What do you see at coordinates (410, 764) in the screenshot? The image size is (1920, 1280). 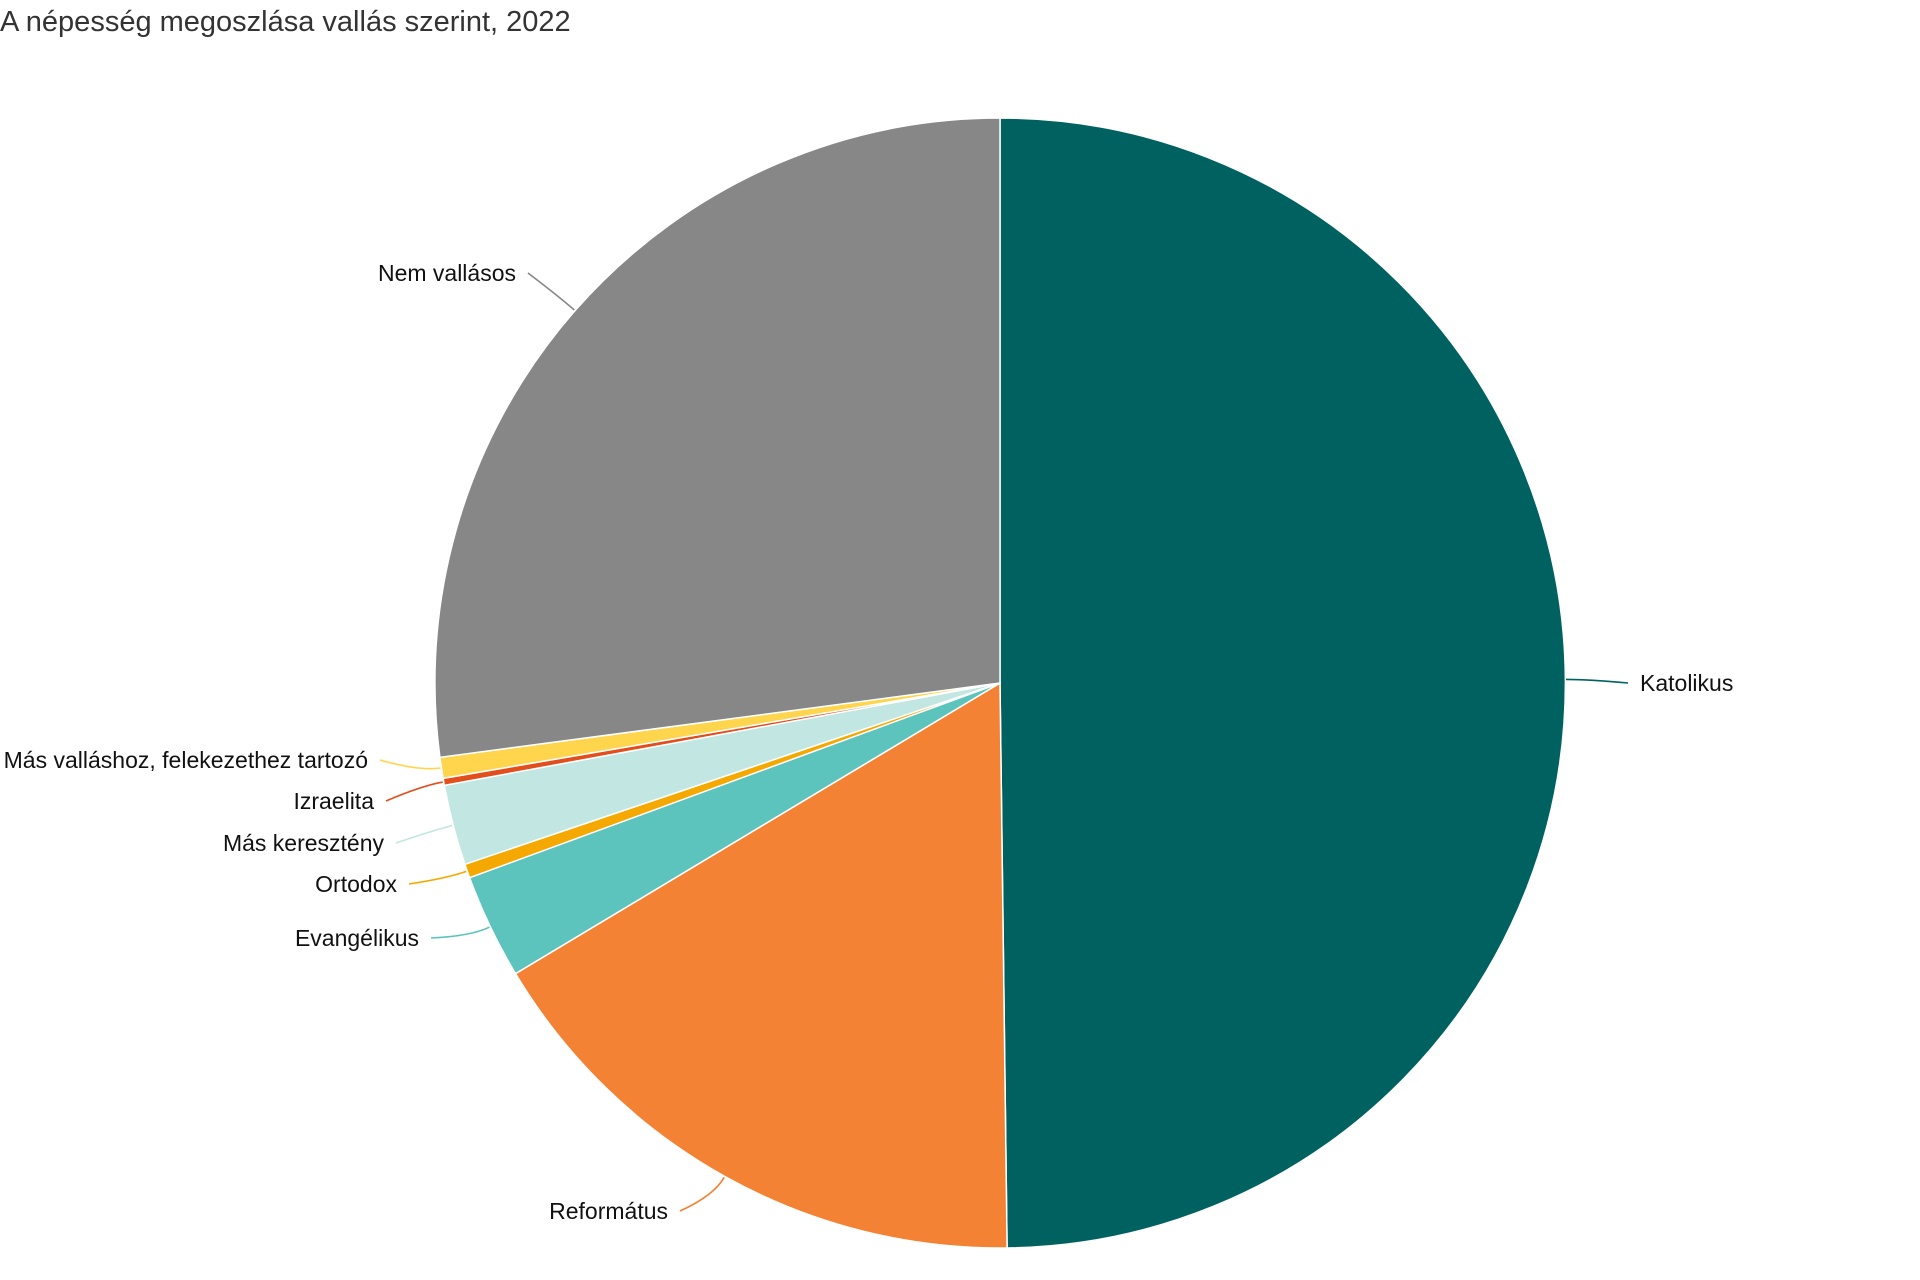 I see `leader-line-mas-vallashoz-felekezethez-tartozo` at bounding box center [410, 764].